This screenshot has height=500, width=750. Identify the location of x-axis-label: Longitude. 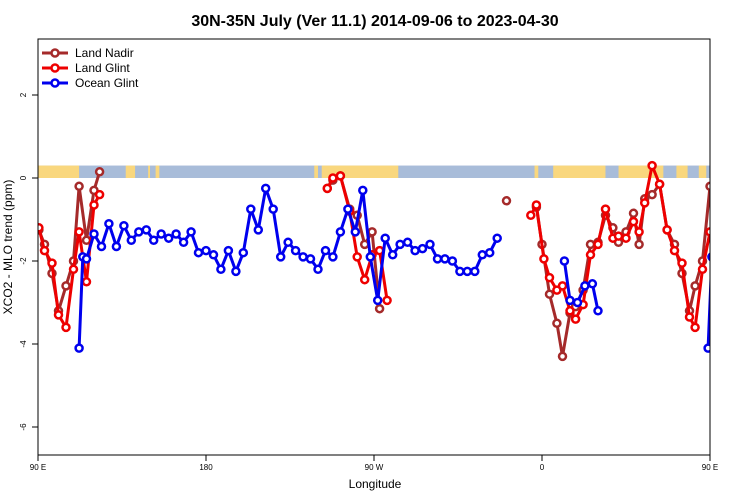
(375, 484).